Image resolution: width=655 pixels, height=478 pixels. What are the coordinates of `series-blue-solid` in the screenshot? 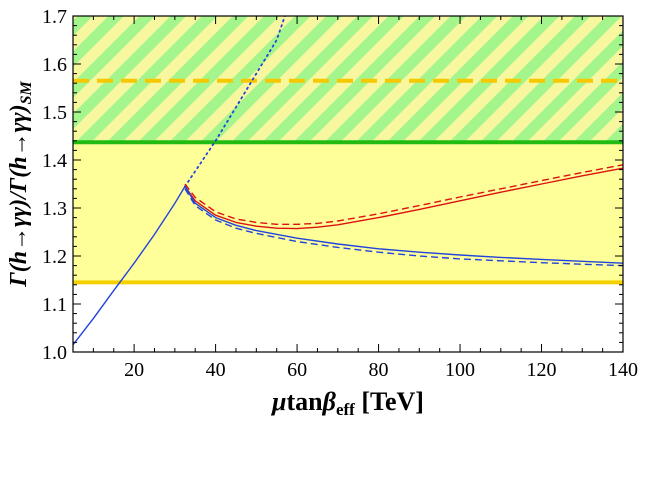 It's located at (403, 225).